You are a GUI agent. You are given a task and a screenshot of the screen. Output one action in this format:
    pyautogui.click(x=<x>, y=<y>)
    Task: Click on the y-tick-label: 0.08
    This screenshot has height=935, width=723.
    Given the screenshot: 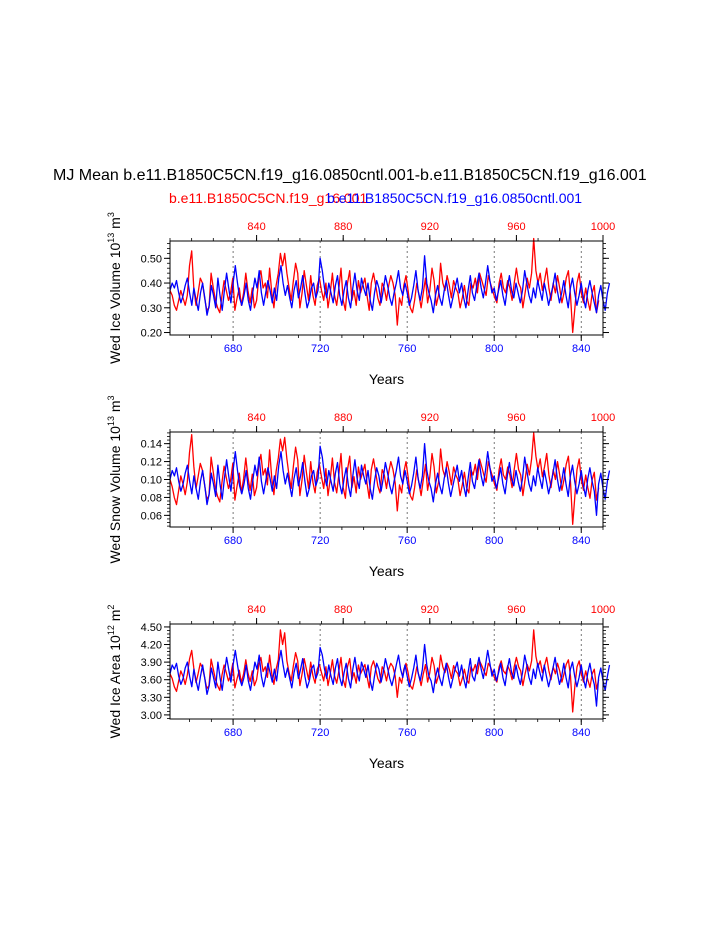 What is the action you would take?
    pyautogui.click(x=151, y=498)
    